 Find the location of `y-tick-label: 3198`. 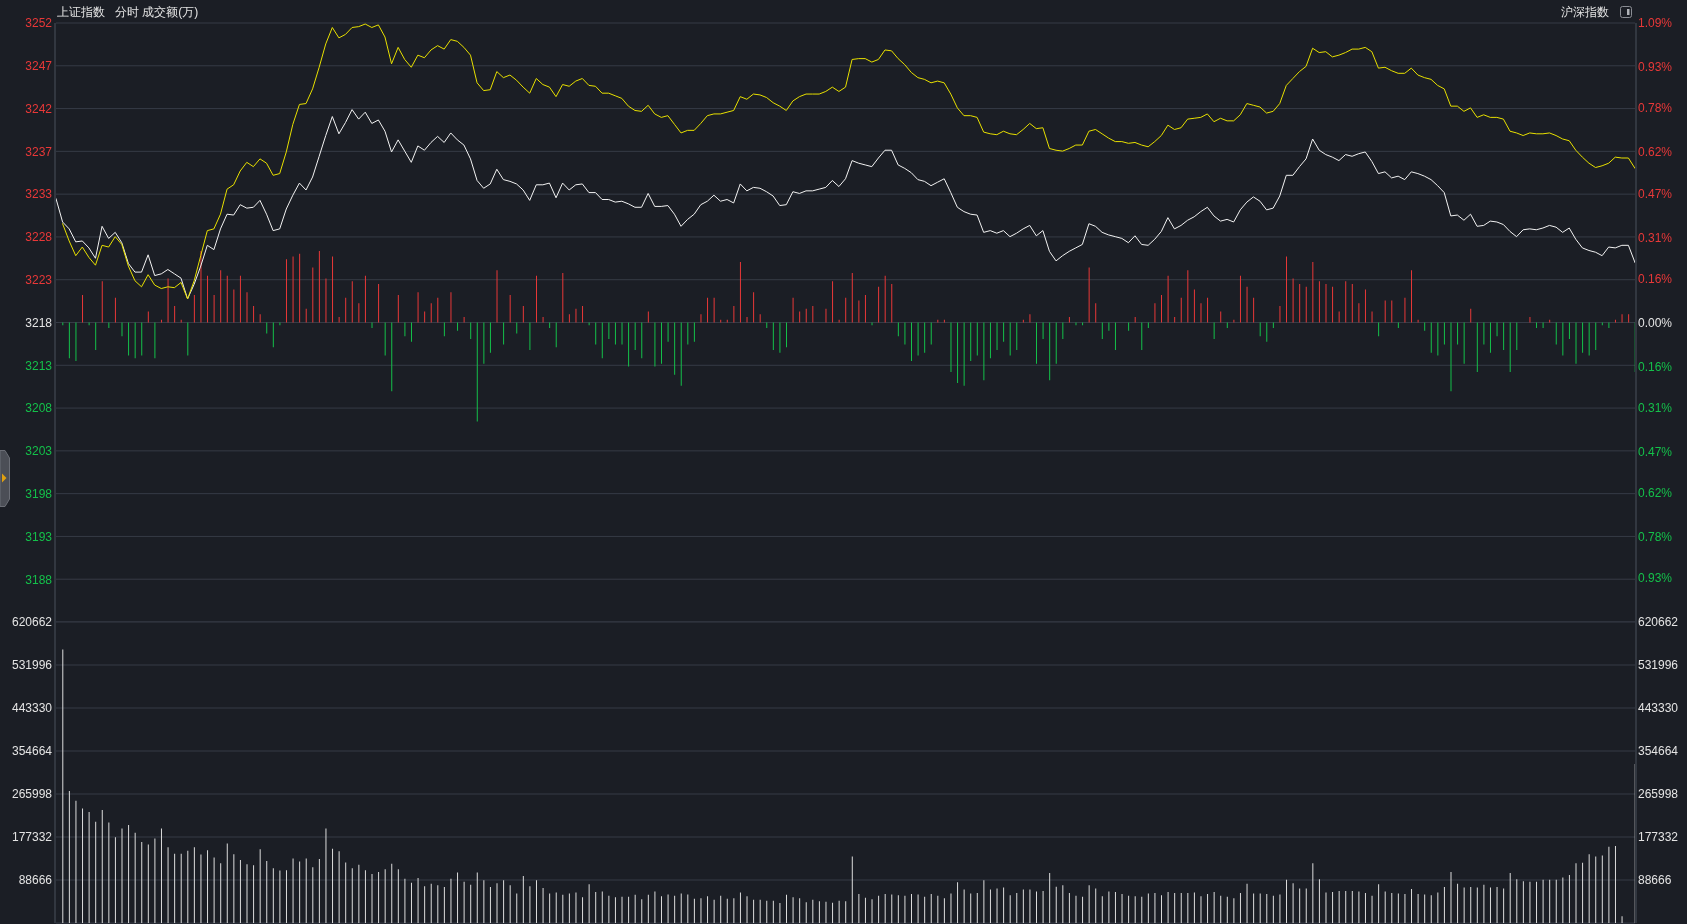

y-tick-label: 3198 is located at coordinates (39, 493).